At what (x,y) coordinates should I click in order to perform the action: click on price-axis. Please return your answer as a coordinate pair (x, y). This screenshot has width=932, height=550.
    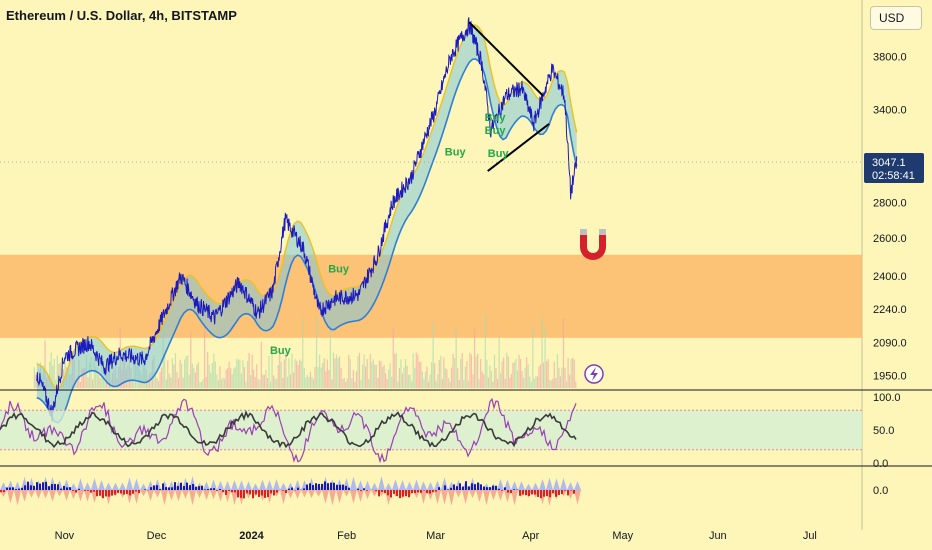
    Looking at the image, I should click on (897, 275).